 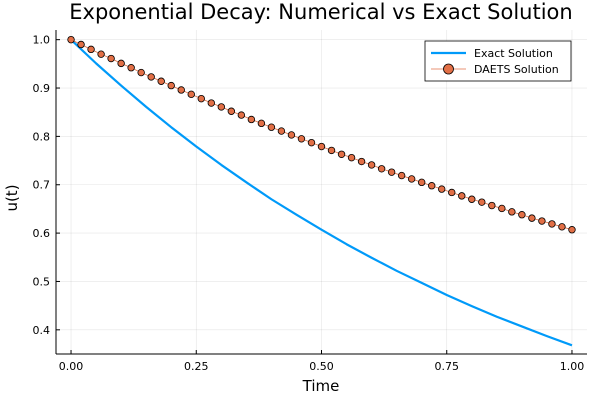 What do you see at coordinates (12, 197) in the screenshot?
I see `y-axis-label: u(t)` at bounding box center [12, 197].